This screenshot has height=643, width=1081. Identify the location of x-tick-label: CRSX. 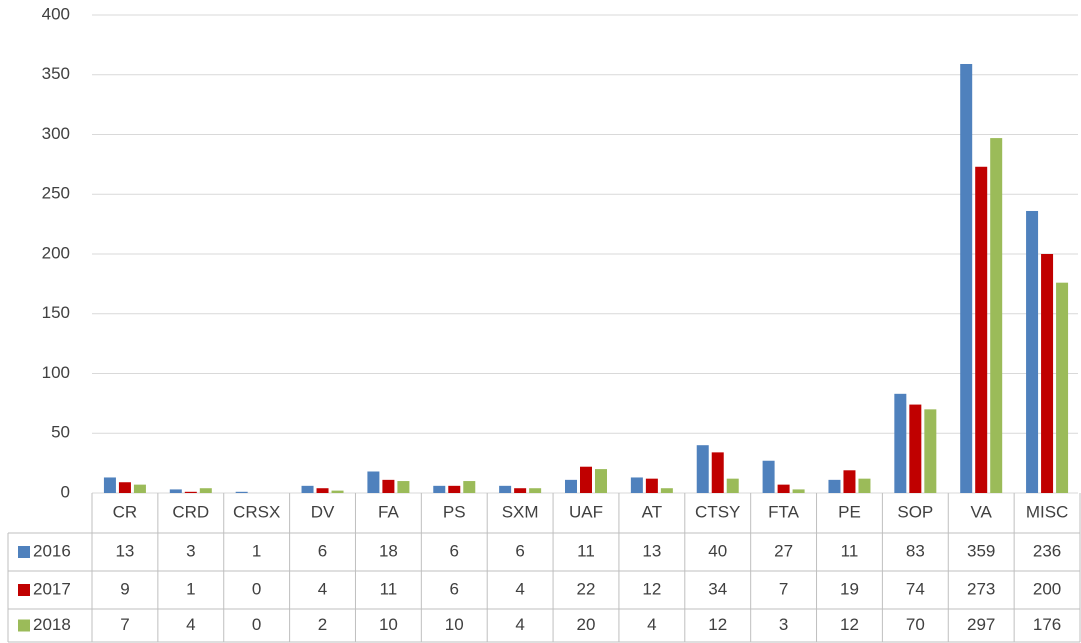
(256, 511).